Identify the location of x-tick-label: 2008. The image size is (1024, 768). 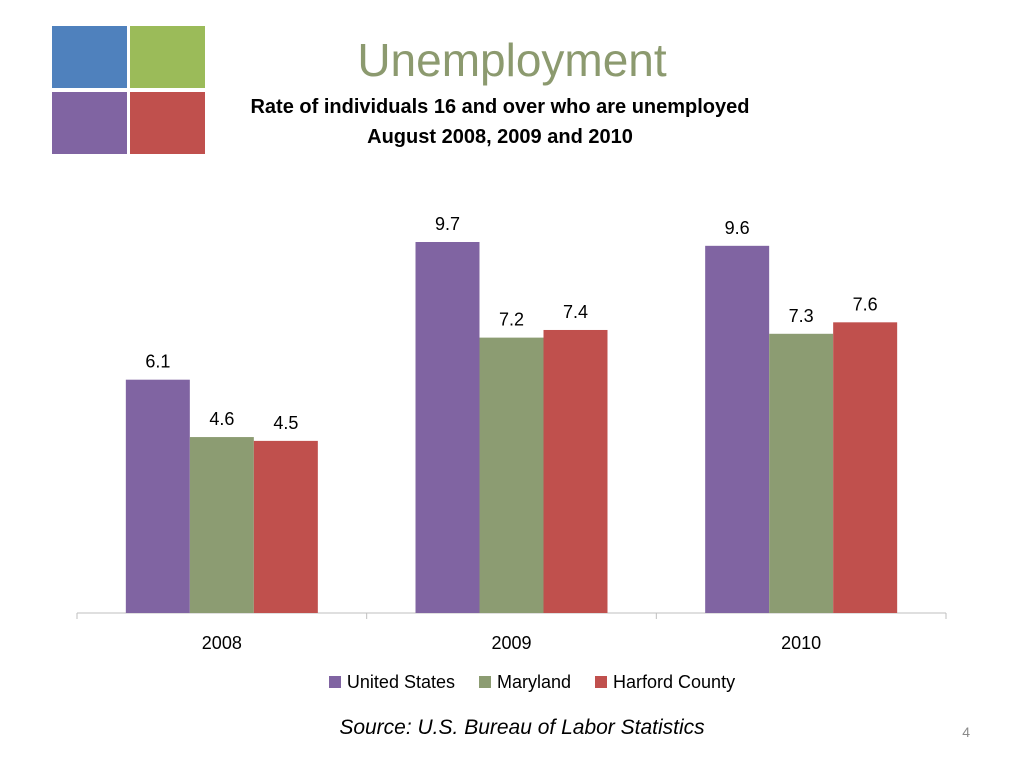
(222, 643).